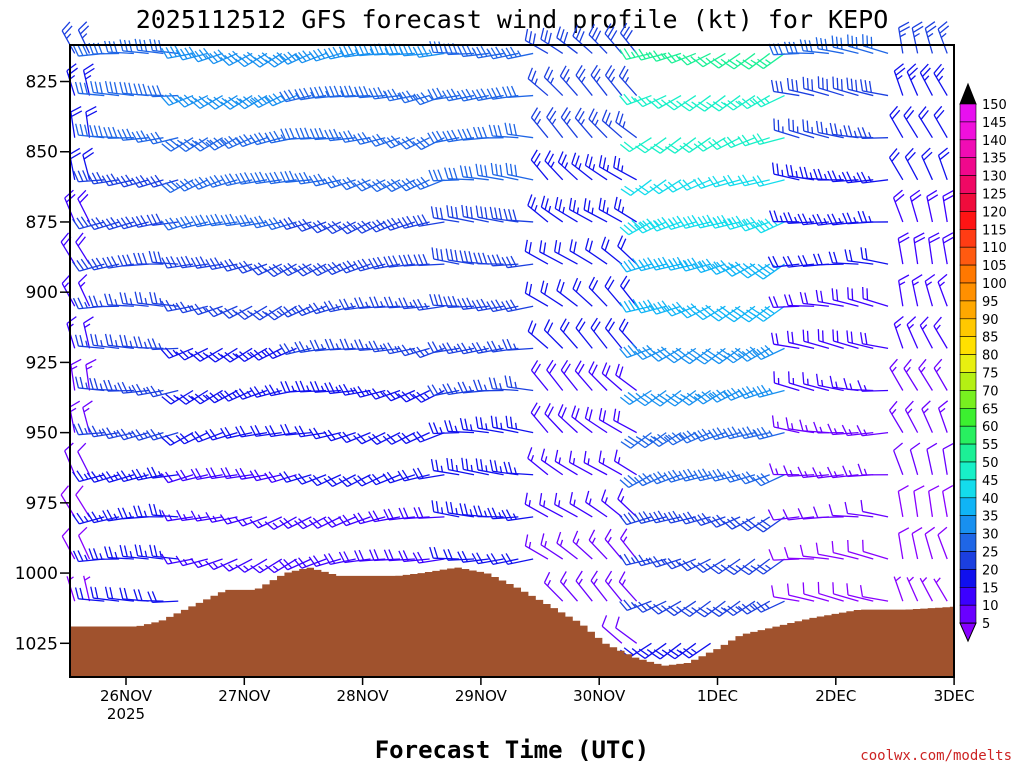 The height and width of the screenshot is (768, 1024). I want to click on colorbar-level-label: 50, so click(990, 463).